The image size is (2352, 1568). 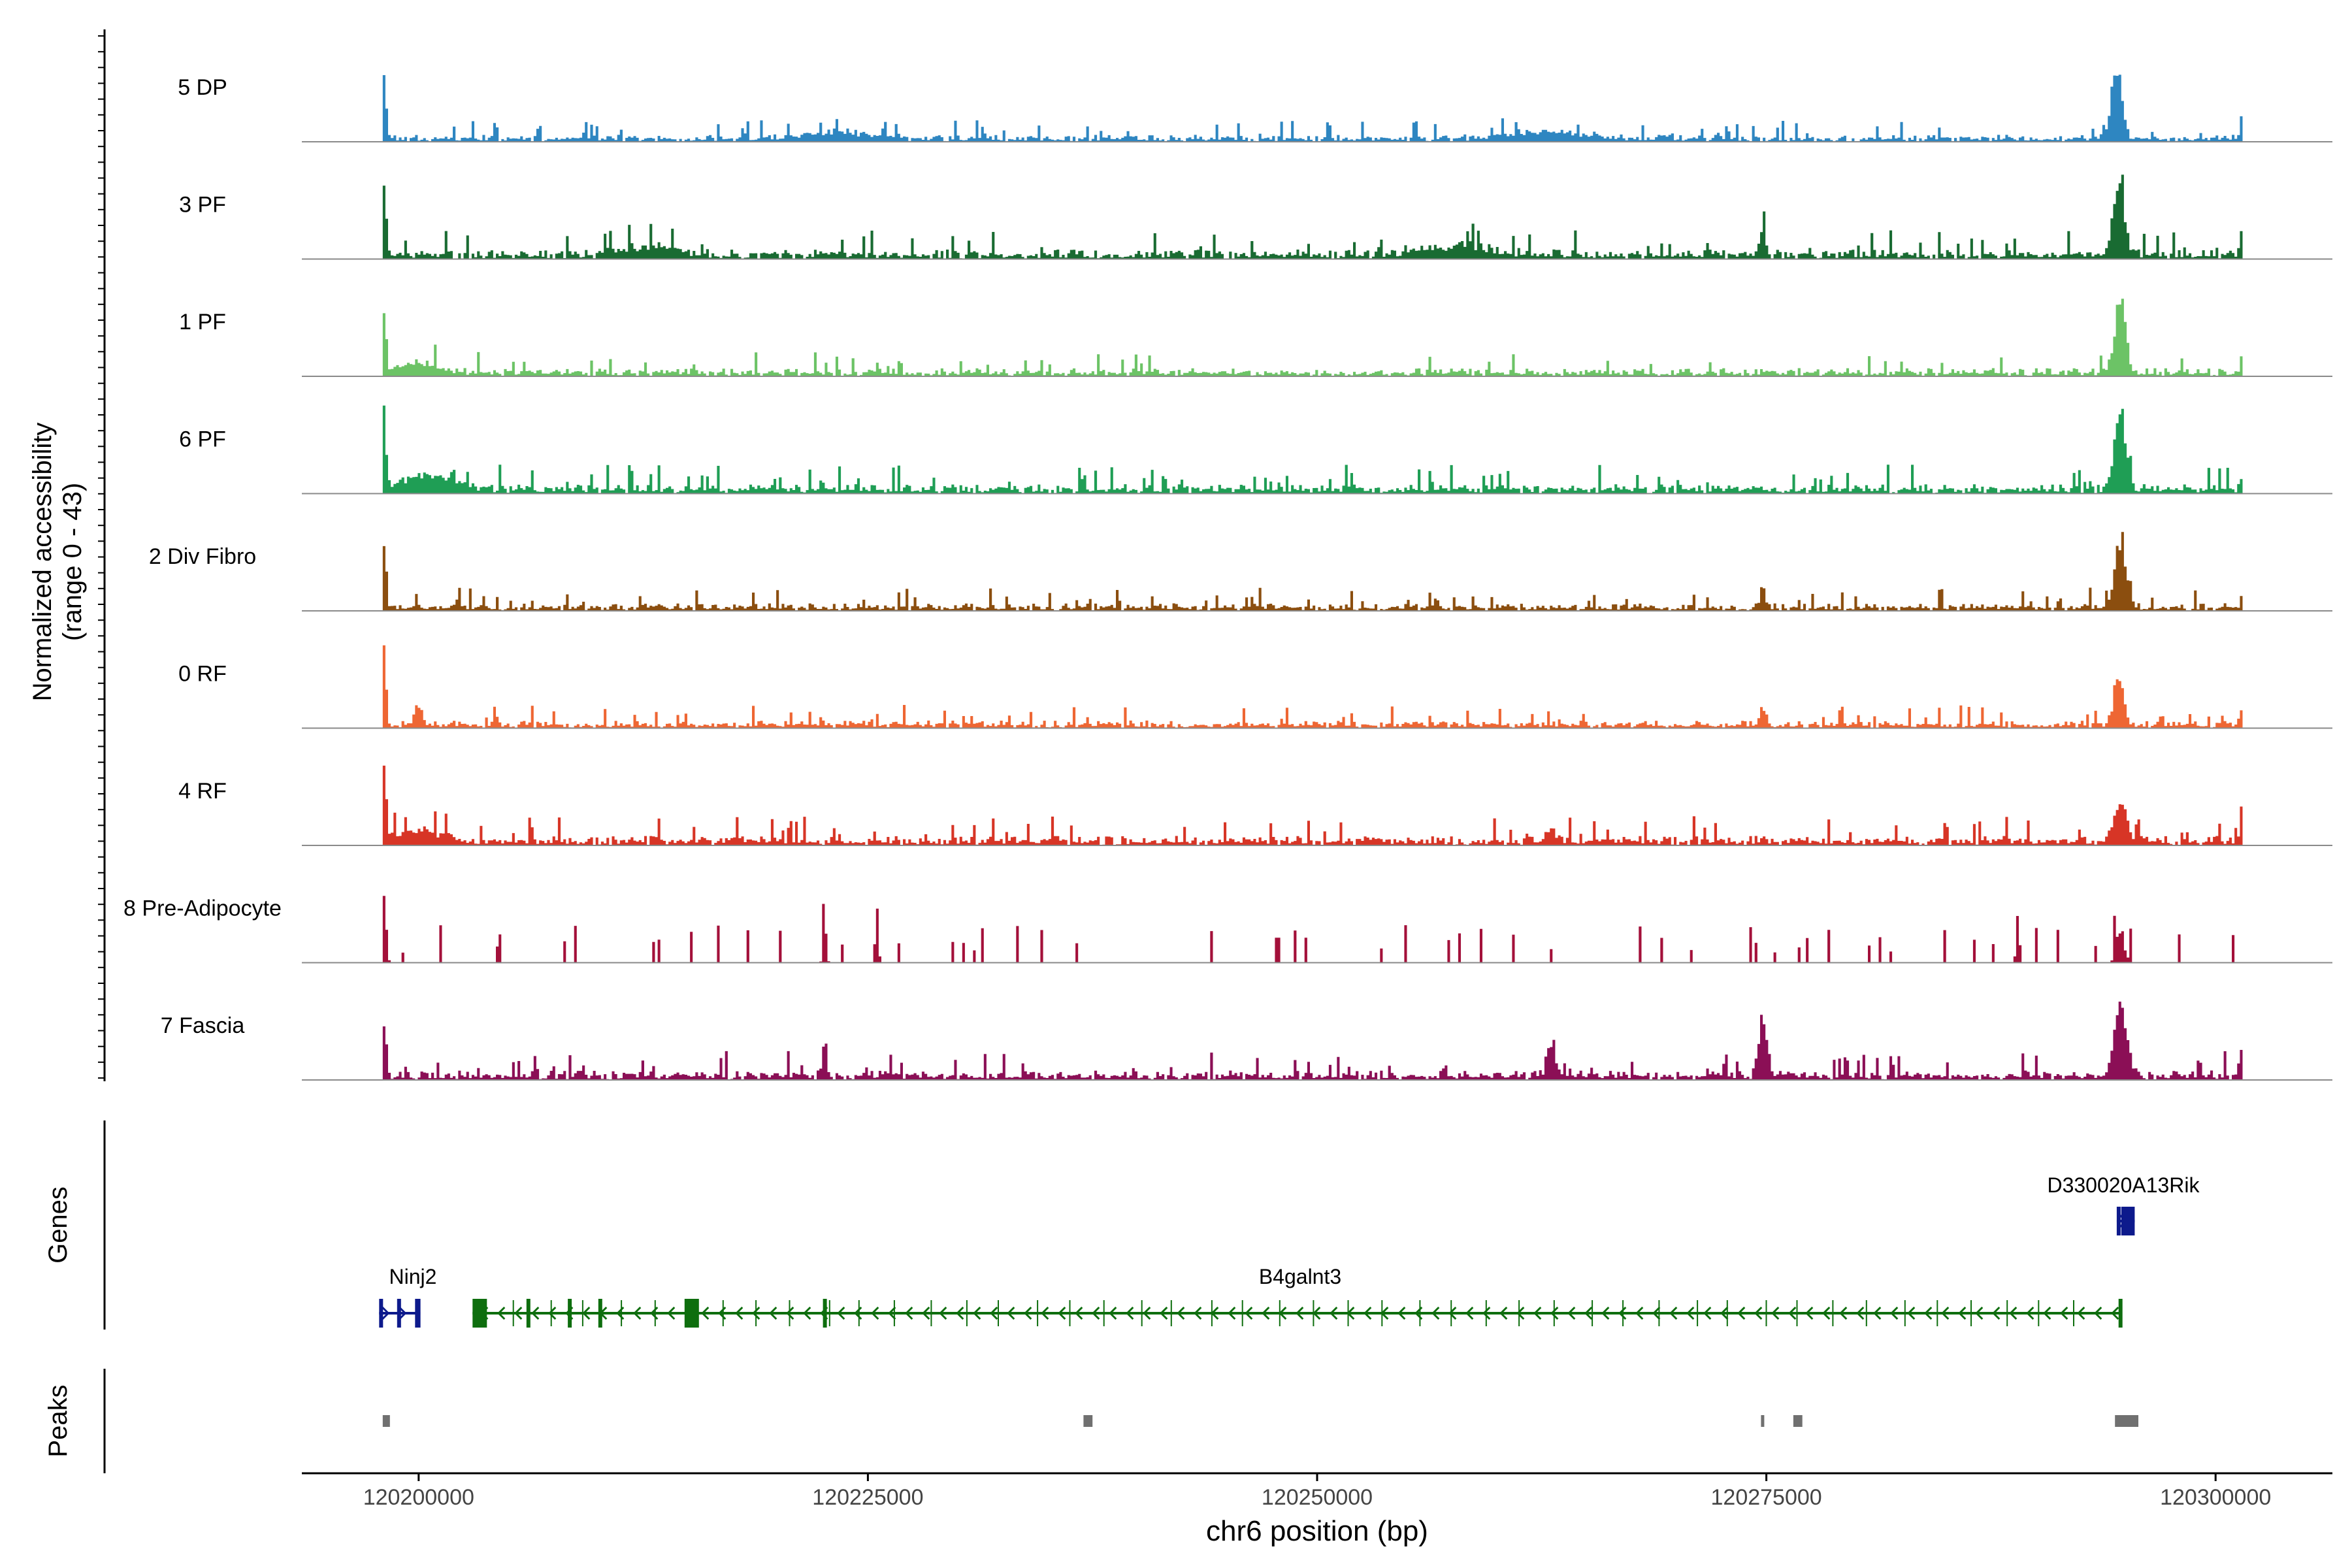 I want to click on x-tick-label: 120225000, so click(x=867, y=1497).